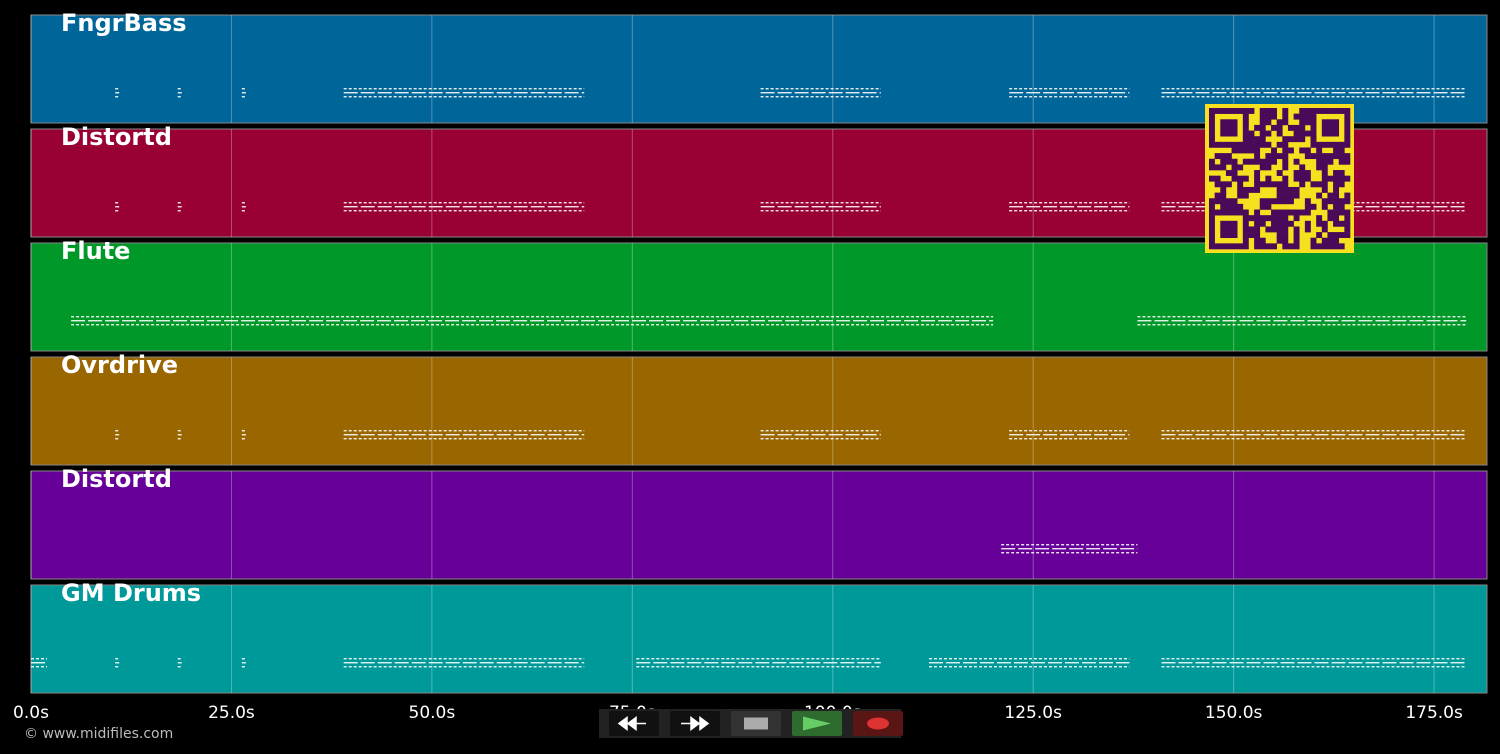  What do you see at coordinates (756, 723) in the screenshot?
I see `stop-button` at bounding box center [756, 723].